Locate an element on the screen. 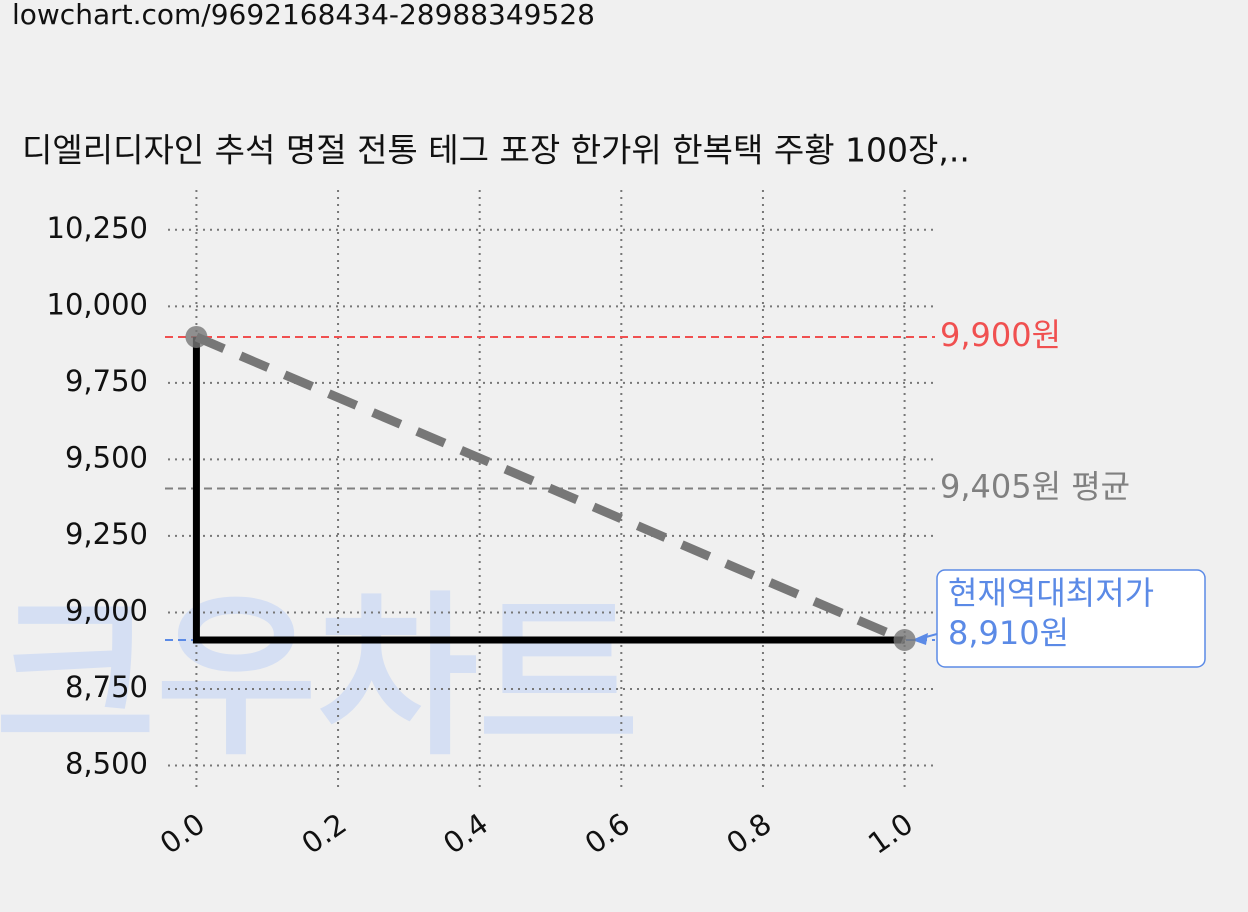  annotation-box is located at coordinates (1071, 618).